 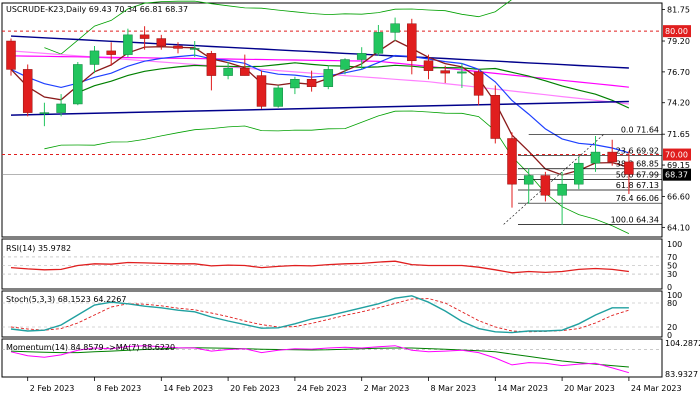 I want to click on rsi-axis-label: 30, so click(x=672, y=274).